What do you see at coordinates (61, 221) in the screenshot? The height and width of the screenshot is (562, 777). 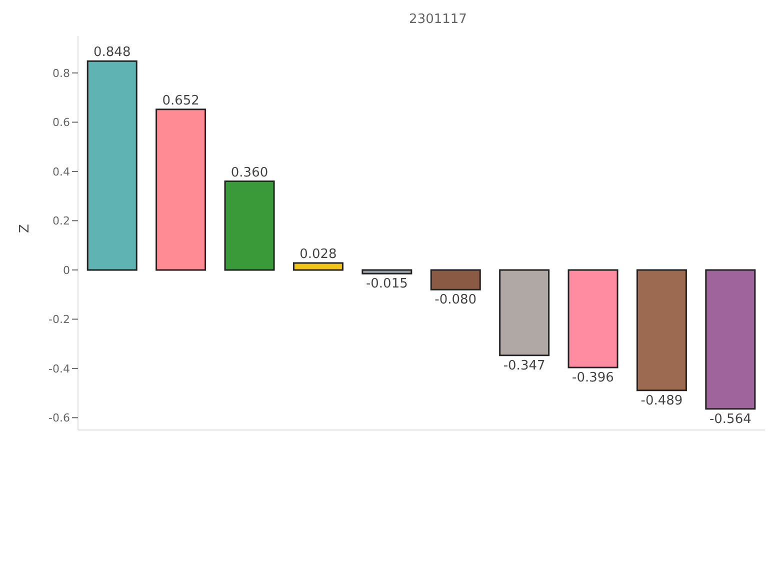 I see `y-tick-label: 0.2` at bounding box center [61, 221].